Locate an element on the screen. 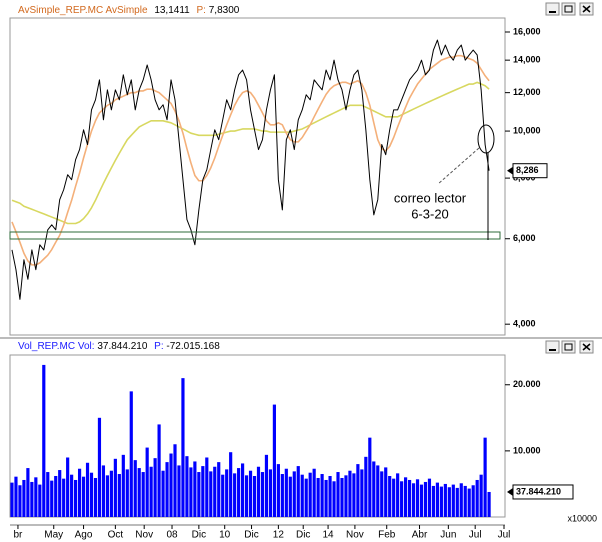 This screenshot has height=542, width=602. header-p-value: -72.015.168 is located at coordinates (193, 346).